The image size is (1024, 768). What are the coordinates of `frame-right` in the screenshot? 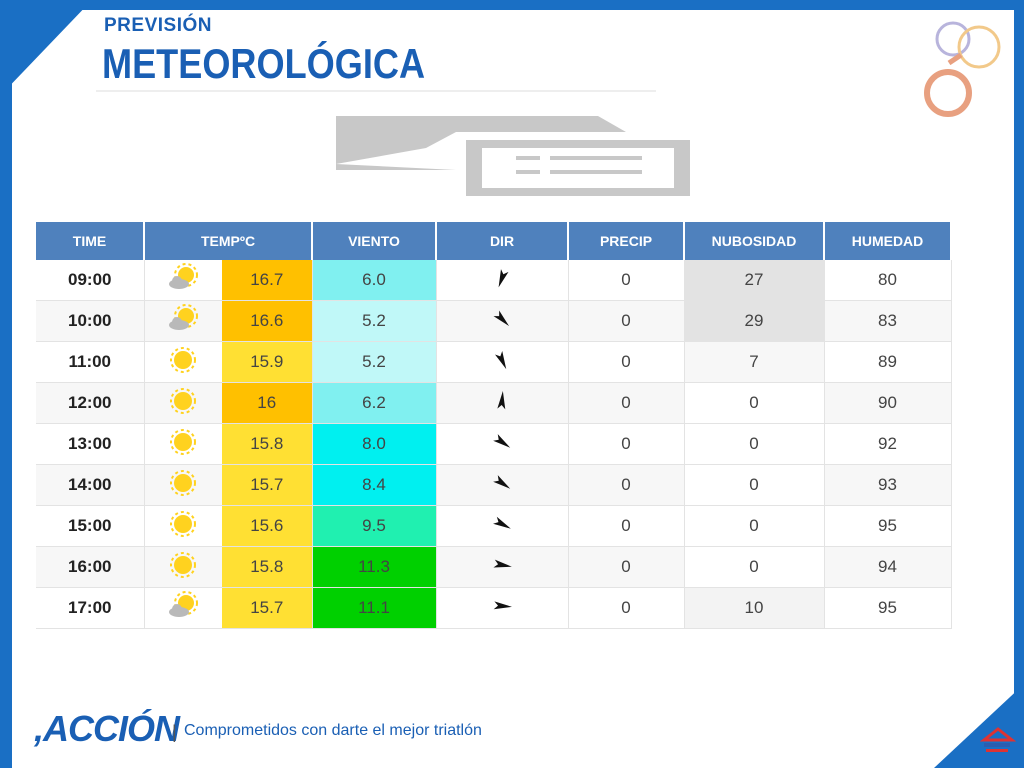 It's located at (1019, 384).